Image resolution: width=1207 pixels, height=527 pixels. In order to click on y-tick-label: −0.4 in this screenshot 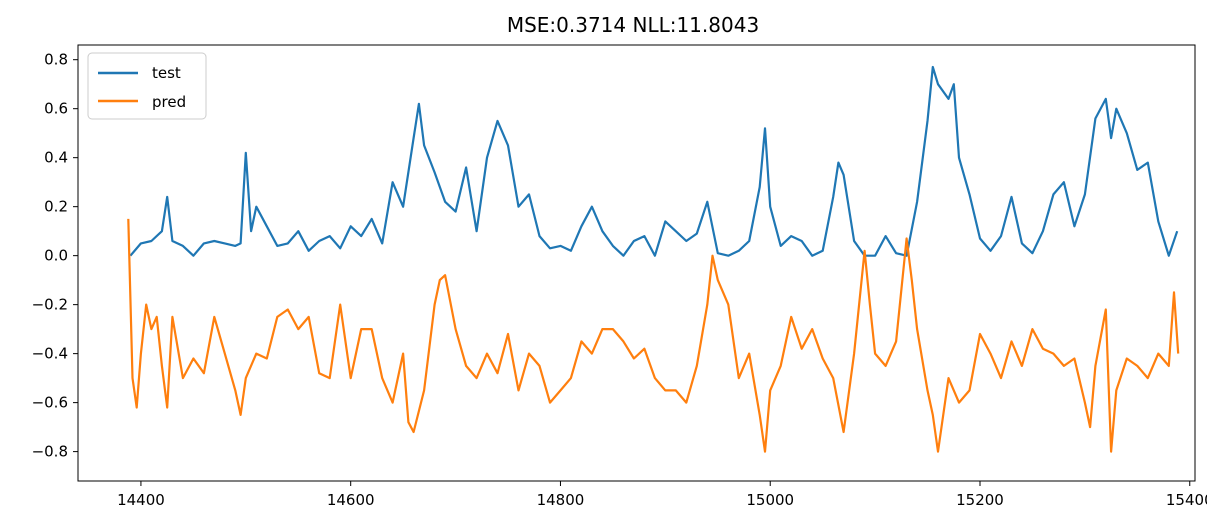, I will do `click(50, 354)`.